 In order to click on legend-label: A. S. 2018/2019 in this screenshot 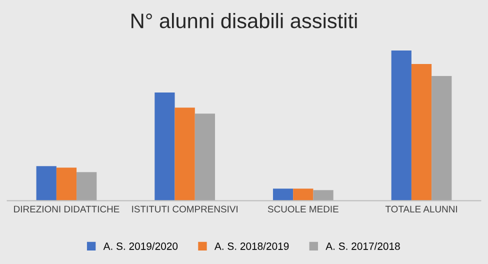, I will do `click(251, 246)`.